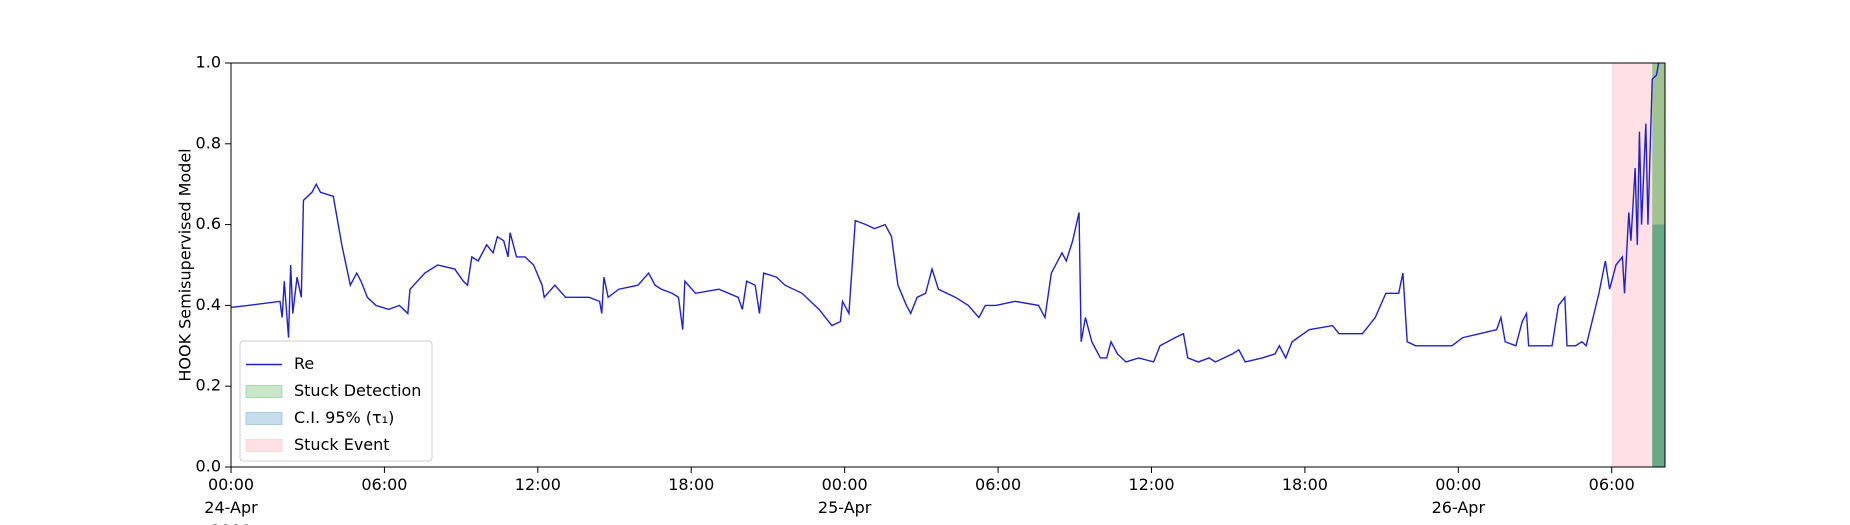 Image resolution: width=1850 pixels, height=525 pixels. Describe the element at coordinates (208, 62) in the screenshot. I see `y-tick-label: 1.0` at that location.